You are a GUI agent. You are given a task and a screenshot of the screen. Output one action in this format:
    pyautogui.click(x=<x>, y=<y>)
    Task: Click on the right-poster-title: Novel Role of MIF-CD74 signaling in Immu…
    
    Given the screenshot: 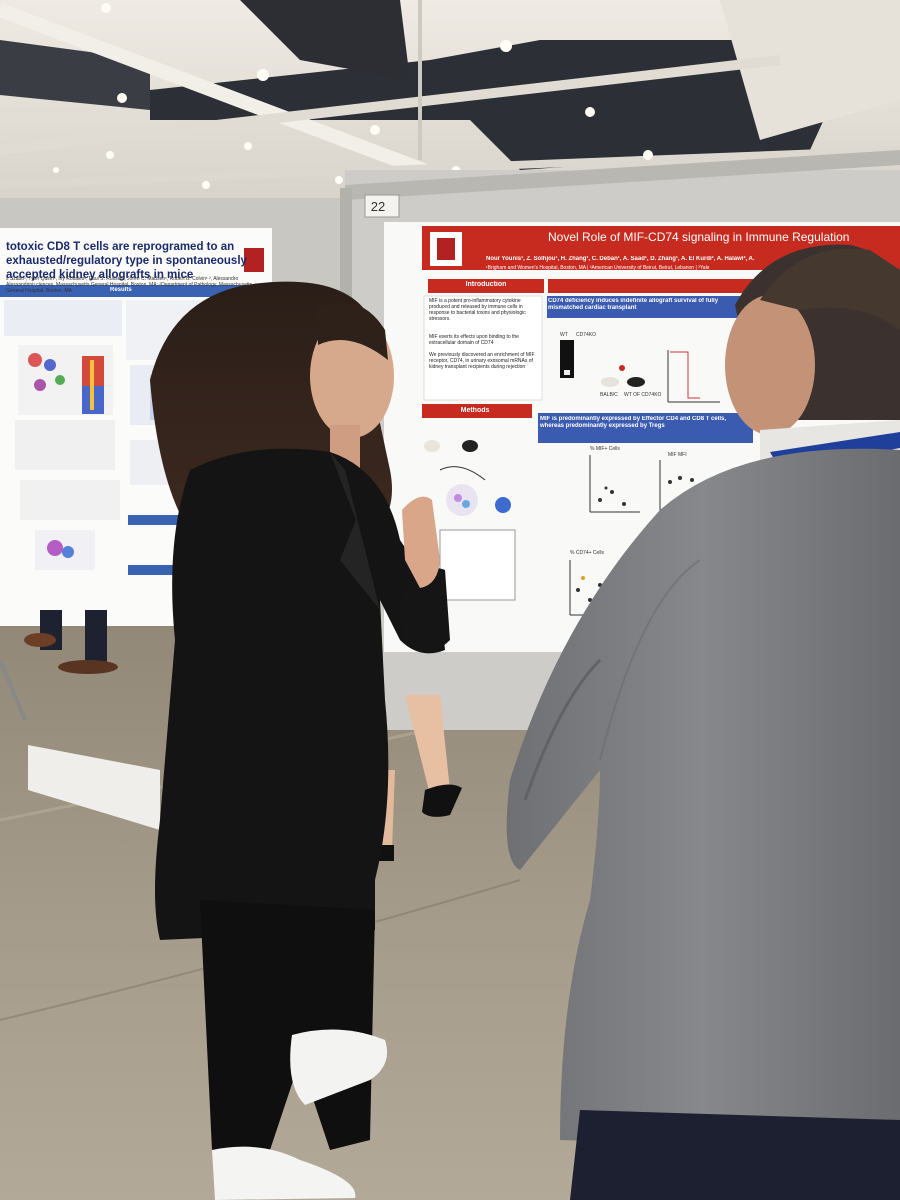 What is the action you would take?
    pyautogui.click(x=699, y=237)
    